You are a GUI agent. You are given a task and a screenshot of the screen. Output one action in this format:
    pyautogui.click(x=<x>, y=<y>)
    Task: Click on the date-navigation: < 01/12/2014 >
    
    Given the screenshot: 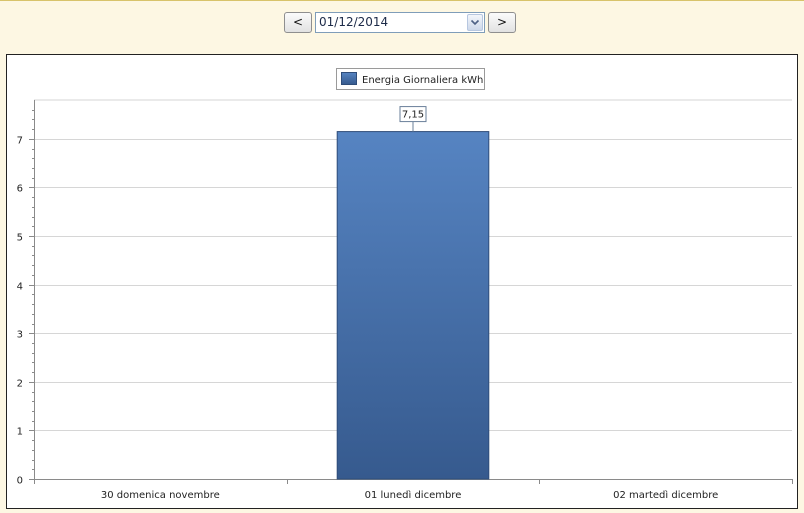 What is the action you would take?
    pyautogui.click(x=402, y=25)
    